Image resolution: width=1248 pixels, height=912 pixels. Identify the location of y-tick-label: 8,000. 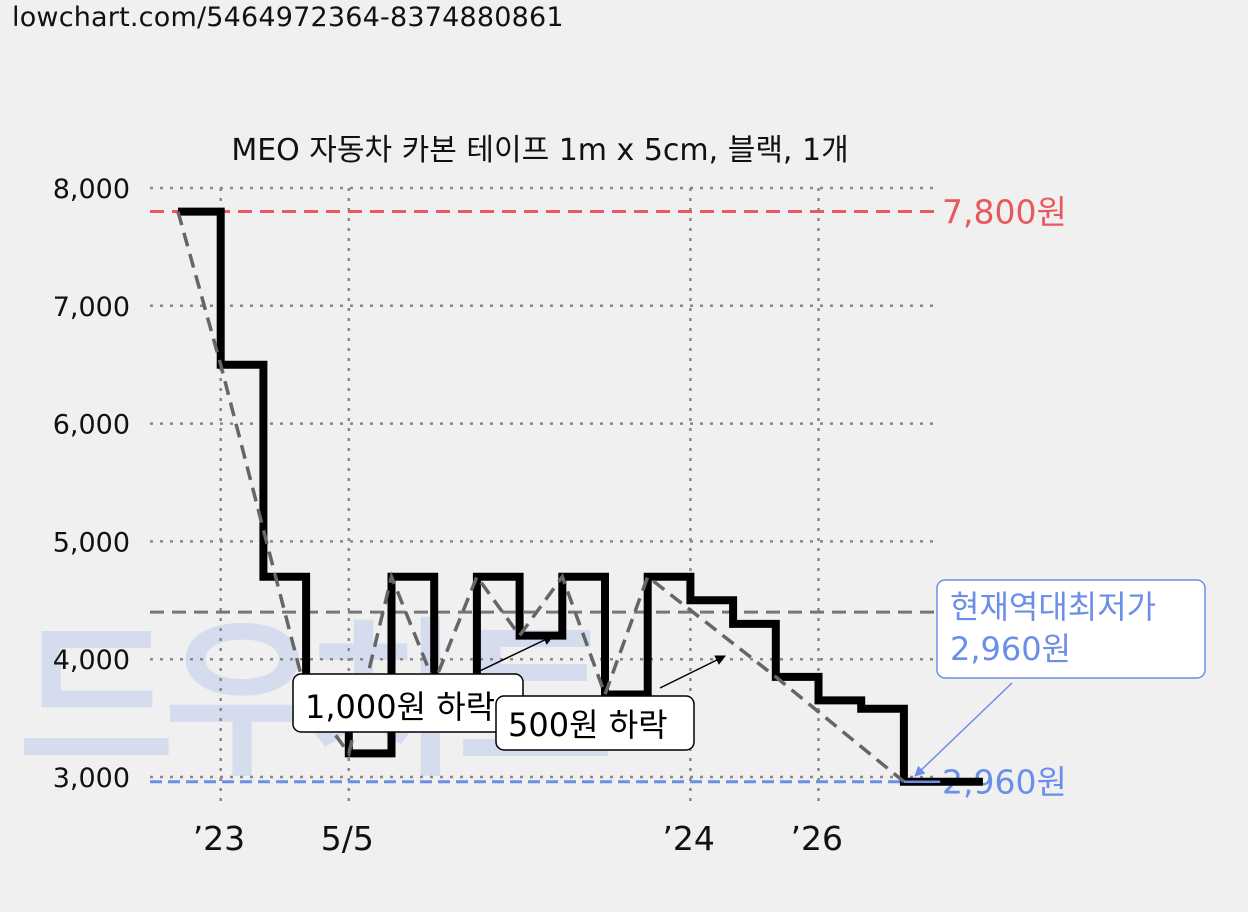
(91, 189).